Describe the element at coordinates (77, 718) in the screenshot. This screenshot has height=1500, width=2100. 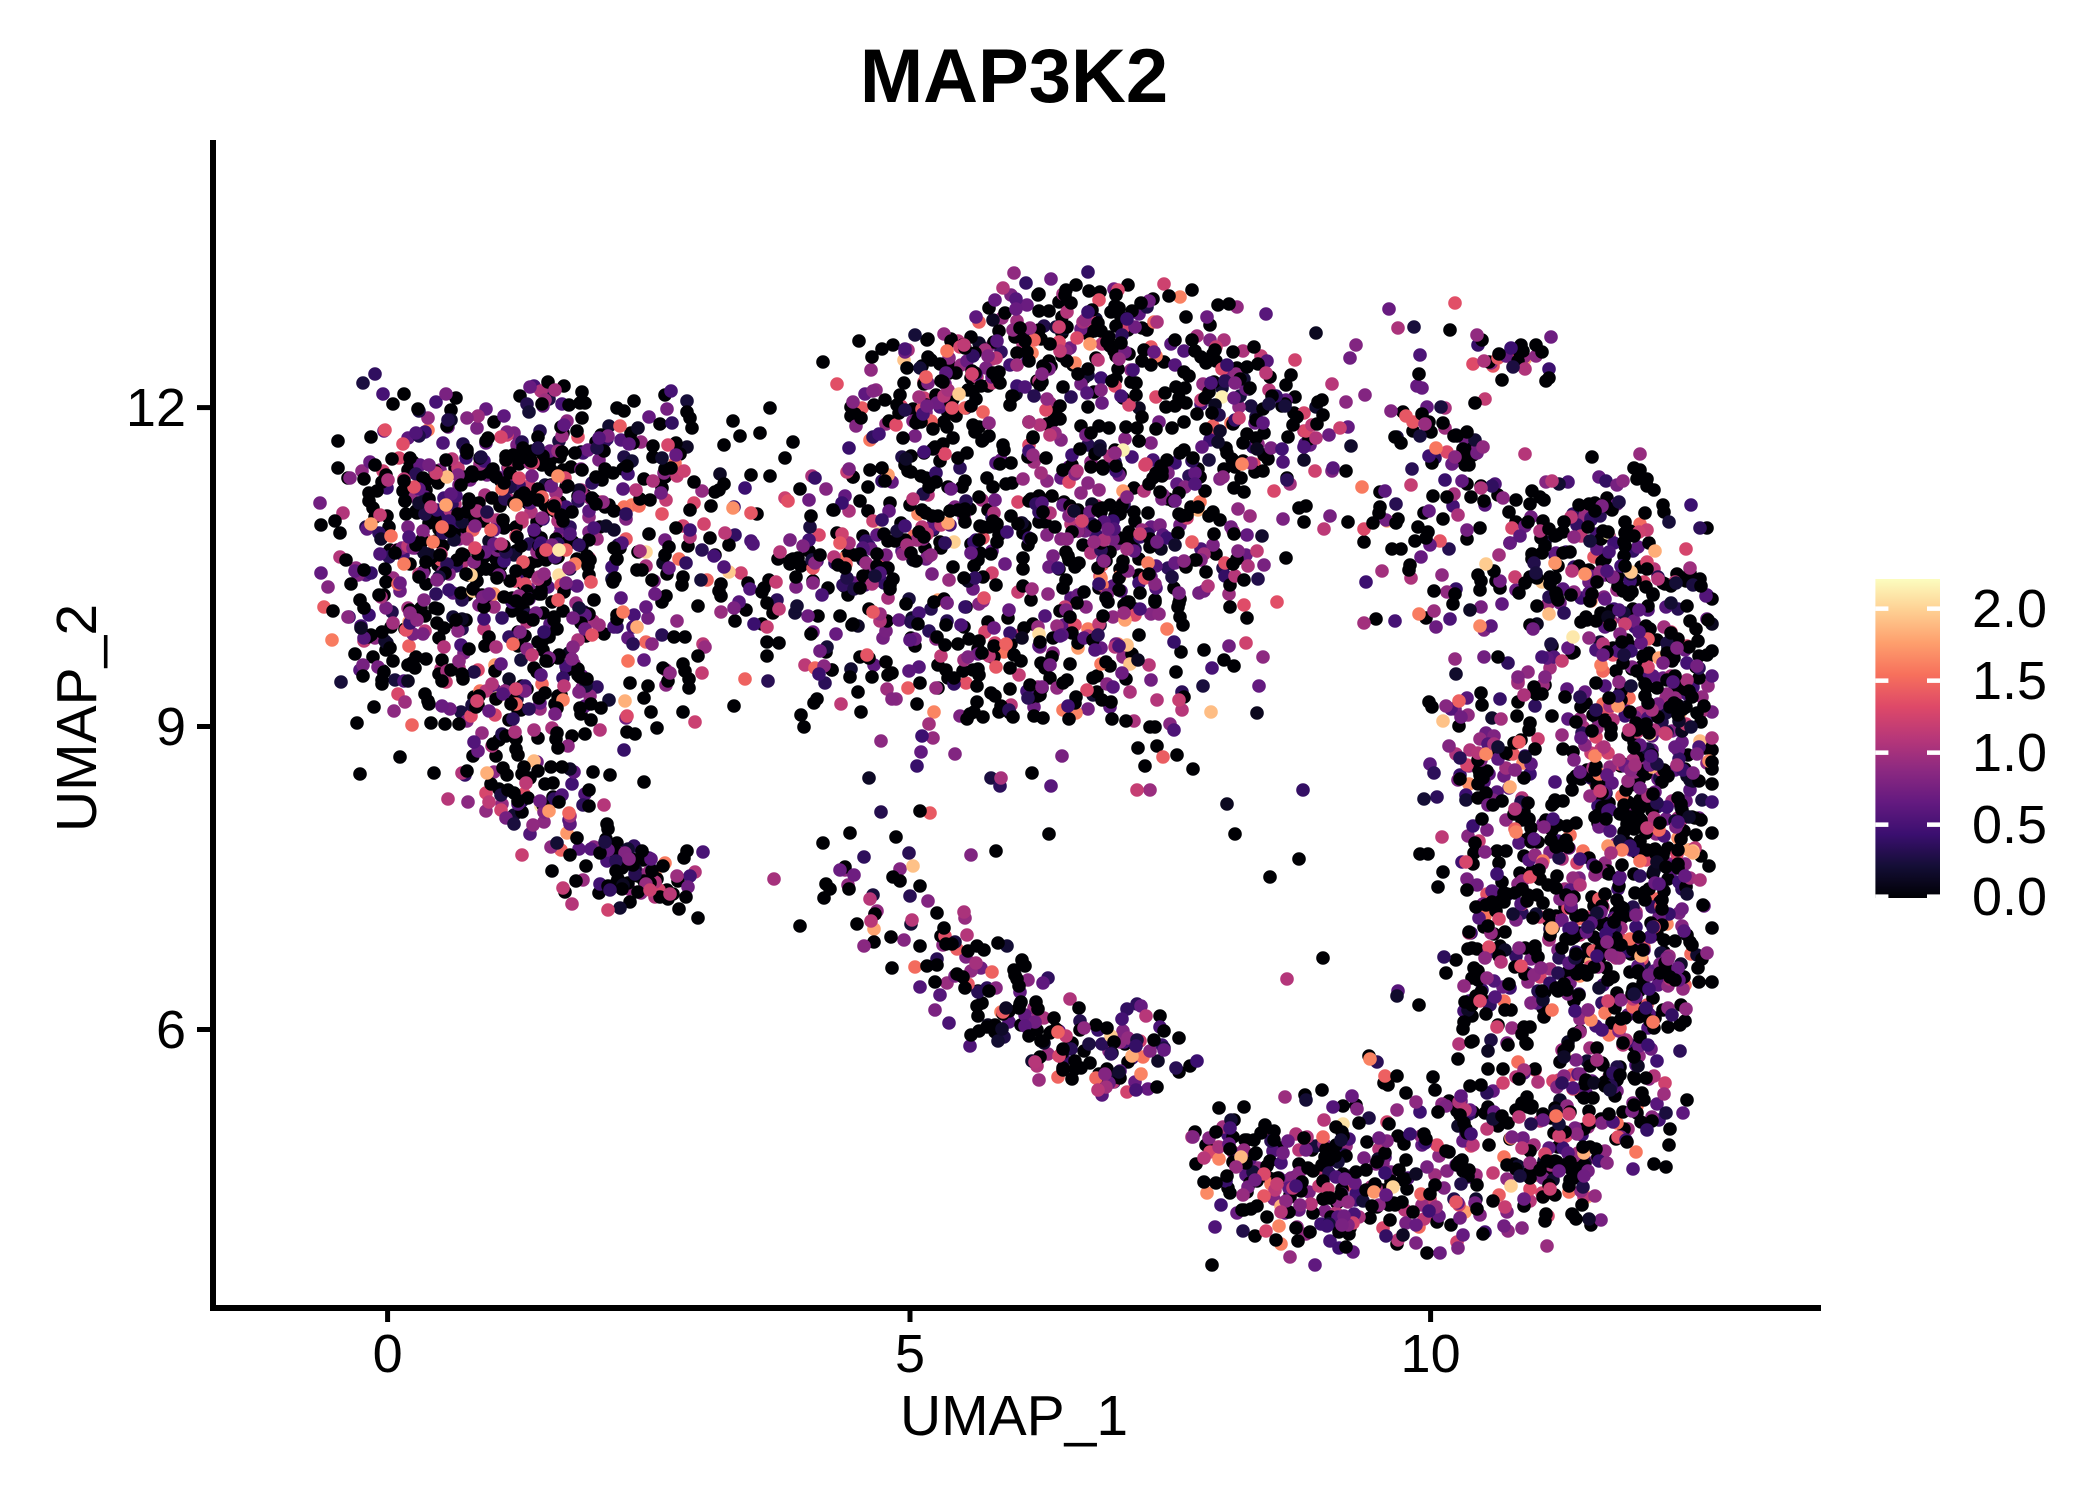
I see `svg-text: UMAP_2` at that location.